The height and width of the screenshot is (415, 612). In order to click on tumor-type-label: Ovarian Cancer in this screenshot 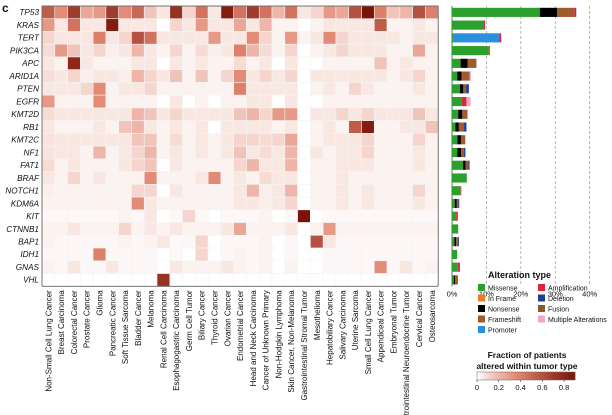, I will do `click(227, 318)`.